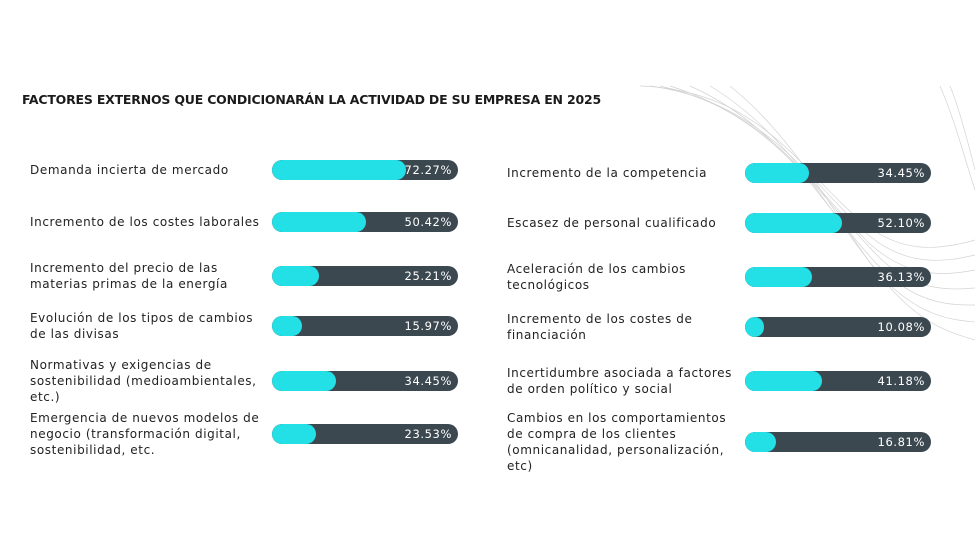 Image resolution: width=980 pixels, height=560 pixels. Describe the element at coordinates (838, 277) in the screenshot. I see `bar-track: 36.13%` at that location.